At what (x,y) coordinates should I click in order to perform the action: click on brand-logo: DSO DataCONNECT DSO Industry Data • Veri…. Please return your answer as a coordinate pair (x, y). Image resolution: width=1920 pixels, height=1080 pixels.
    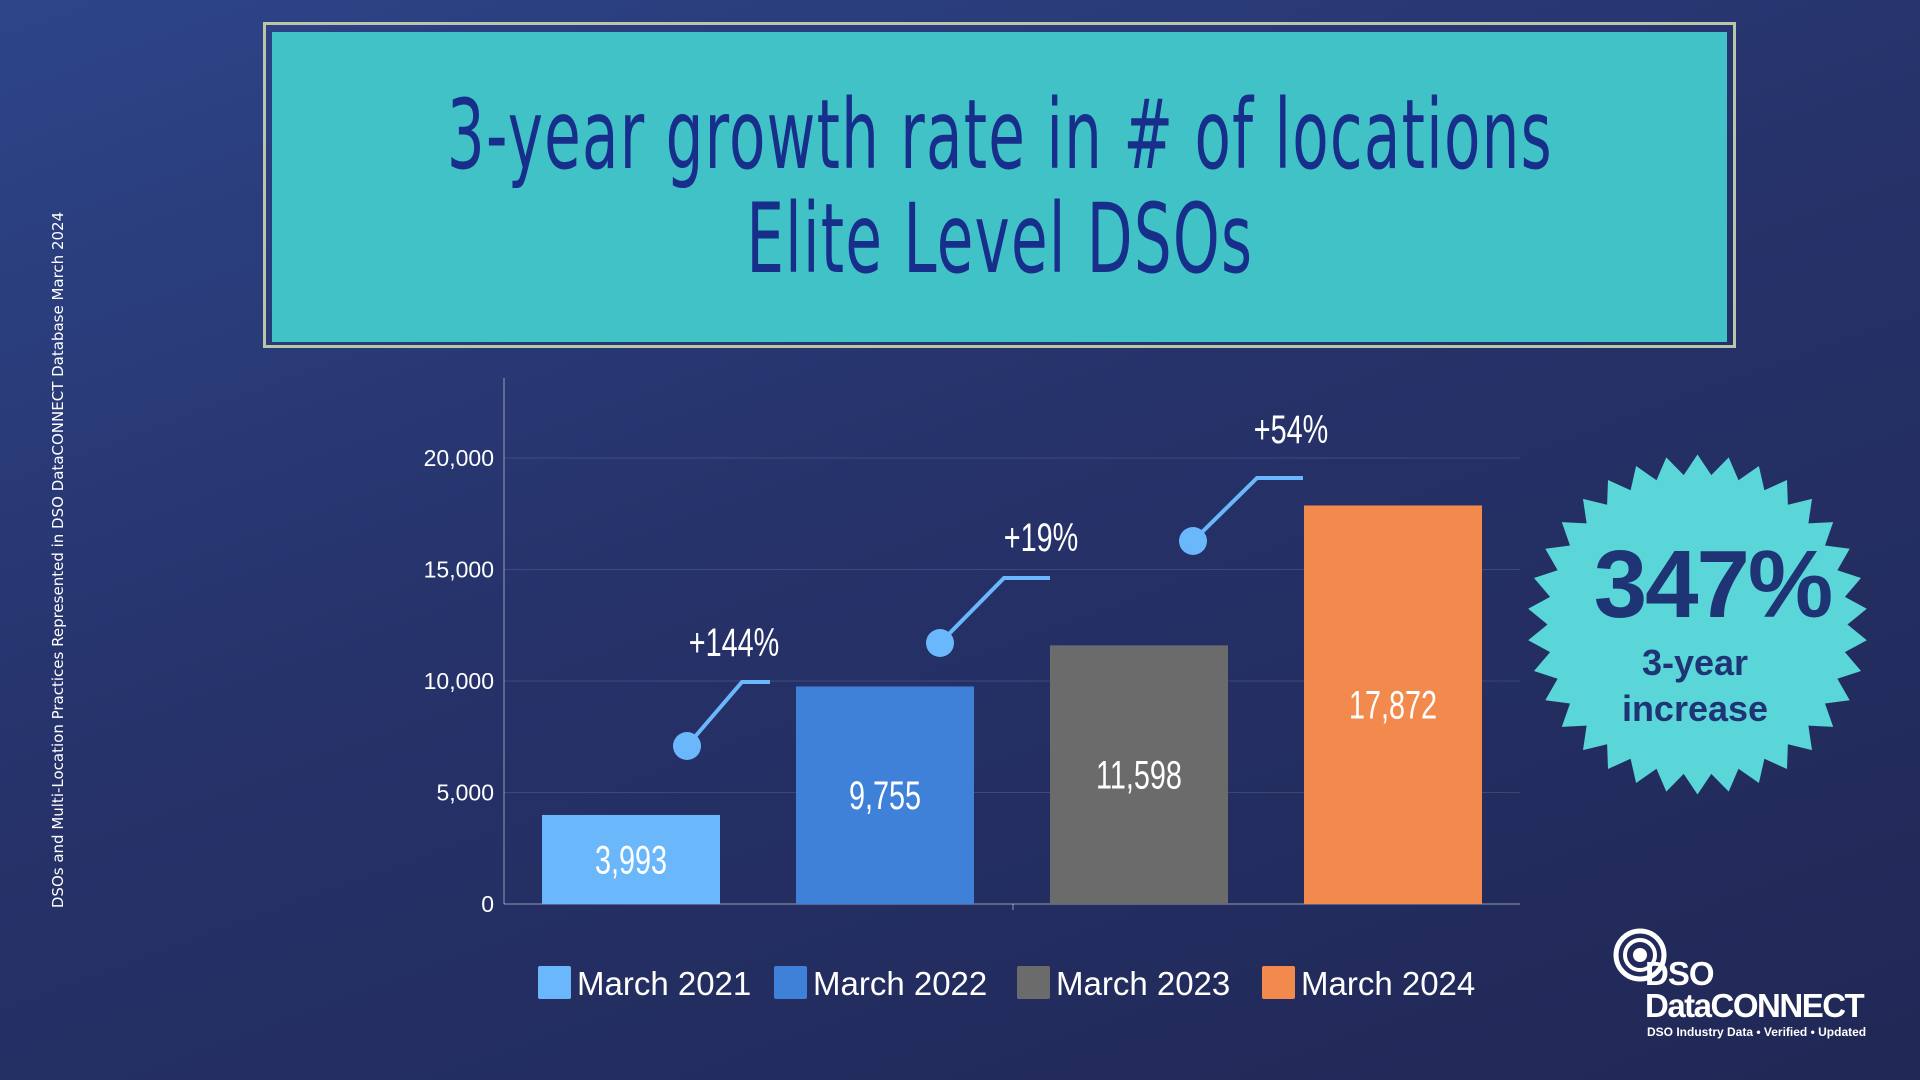
    Looking at the image, I should click on (1745, 982).